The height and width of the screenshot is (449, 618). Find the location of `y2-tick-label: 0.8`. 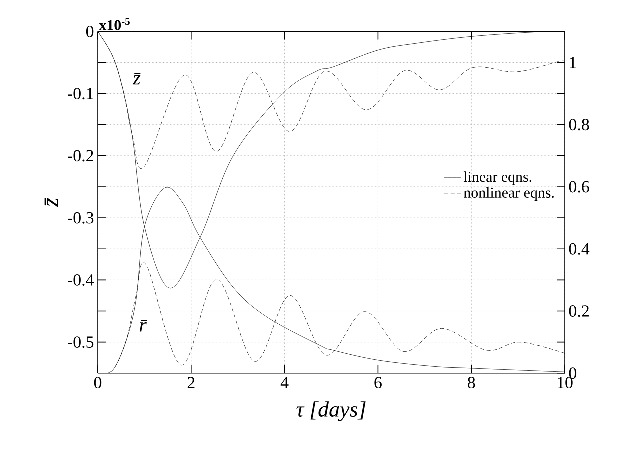

y2-tick-label: 0.8 is located at coordinates (579, 125).